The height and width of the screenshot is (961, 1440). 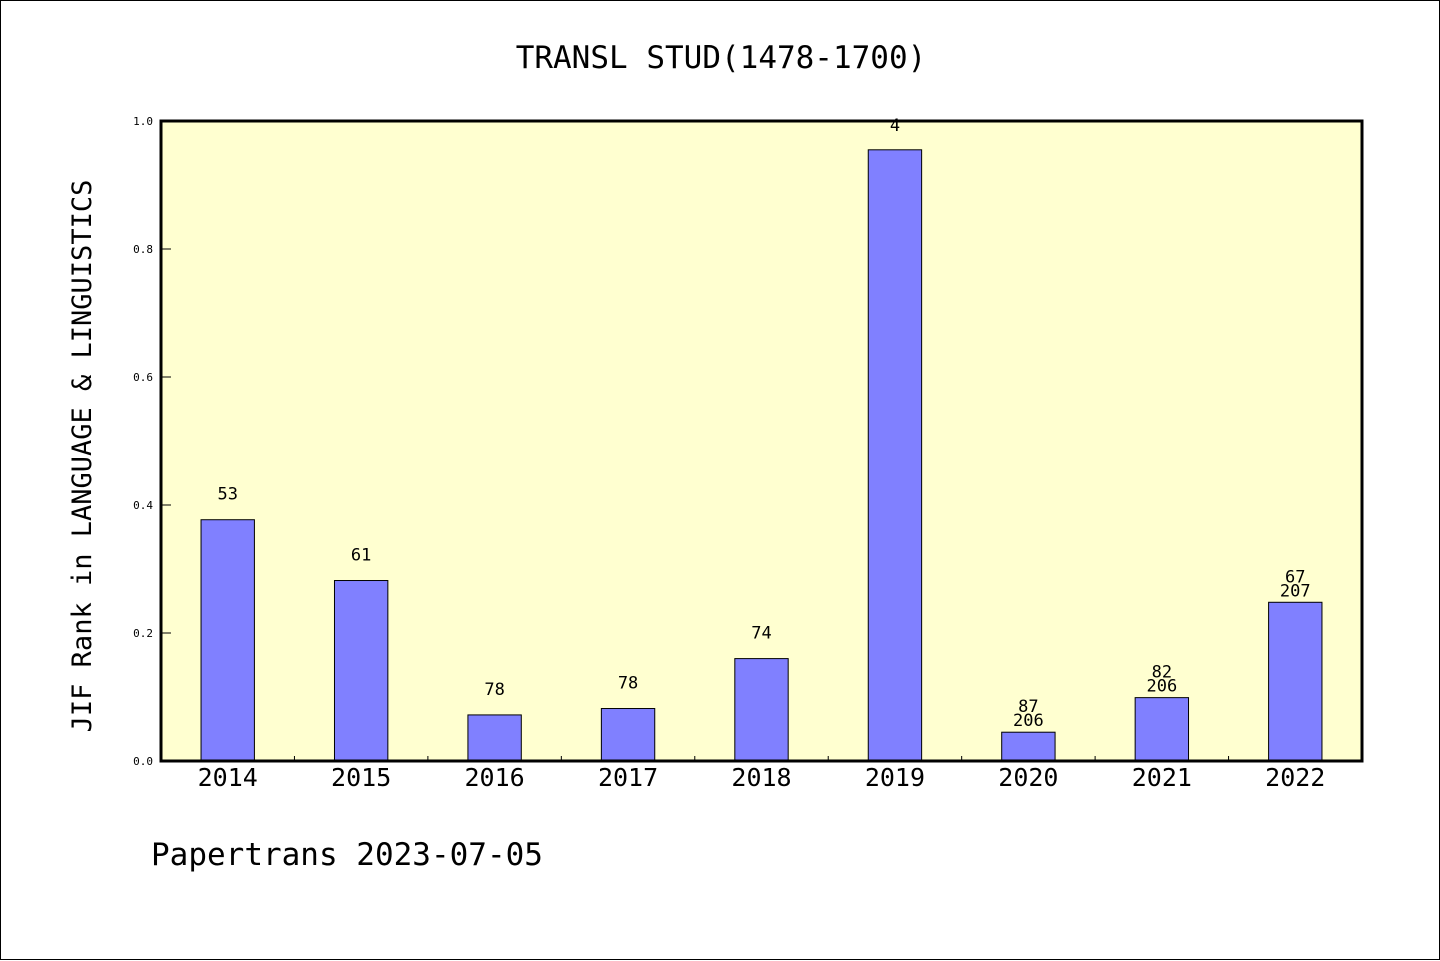 What do you see at coordinates (227, 640) in the screenshot?
I see `bar-2014` at bounding box center [227, 640].